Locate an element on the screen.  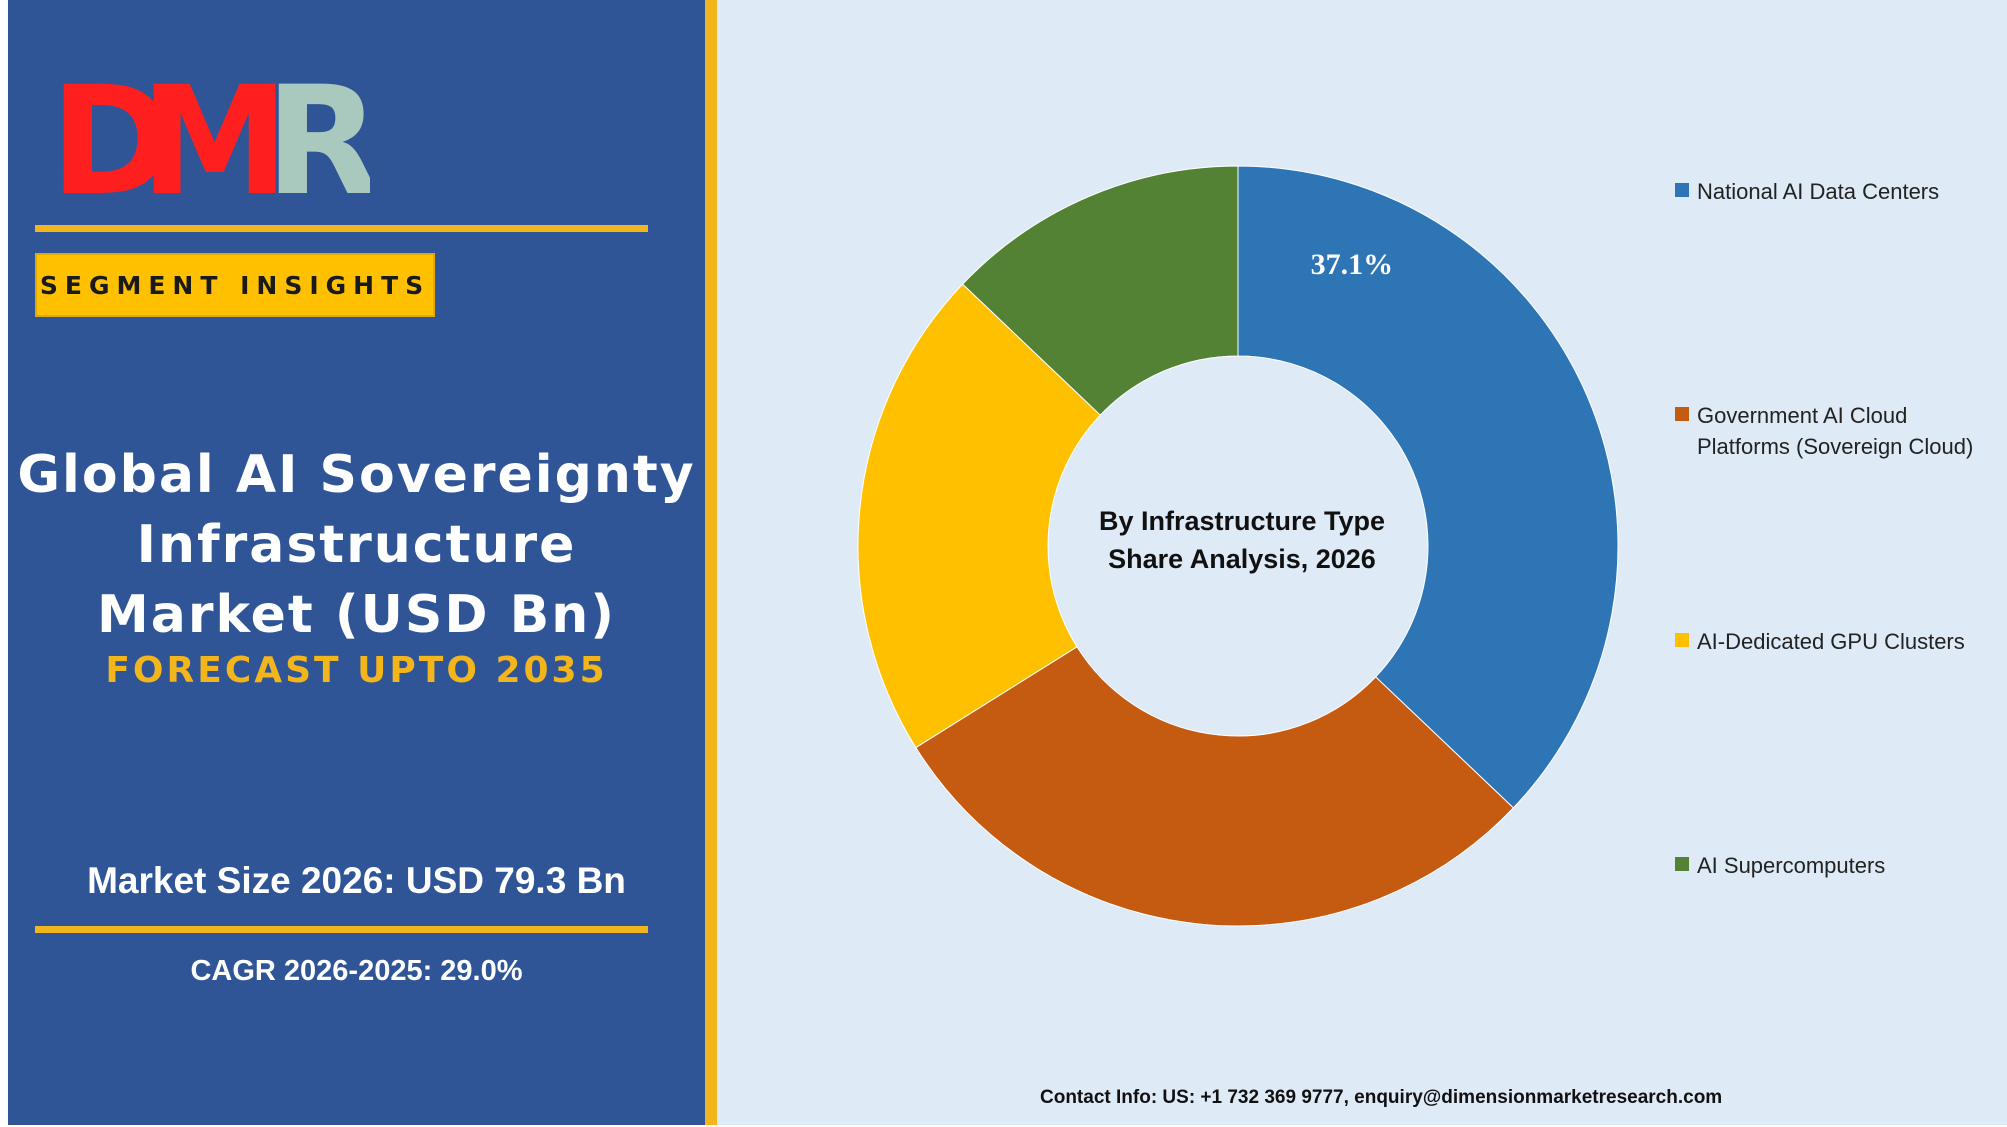
data-labels: 37.1% is located at coordinates (1352, 264).